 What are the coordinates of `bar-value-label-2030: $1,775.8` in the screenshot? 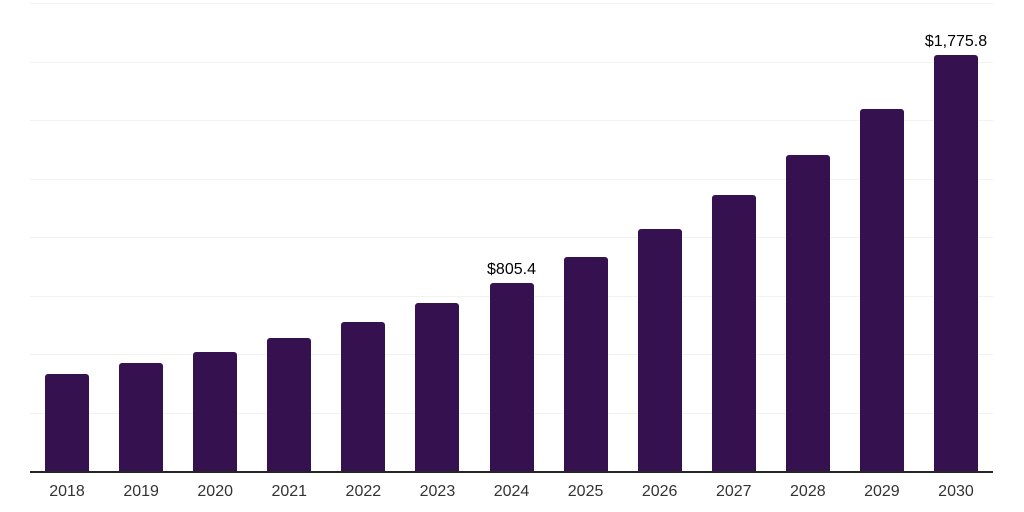 It's located at (956, 42).